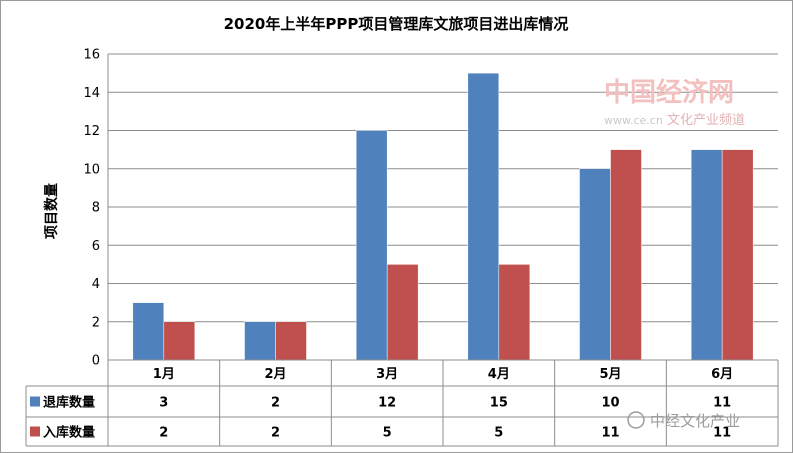  I want to click on account-watermark: 中经文化产业, so click(683, 420).